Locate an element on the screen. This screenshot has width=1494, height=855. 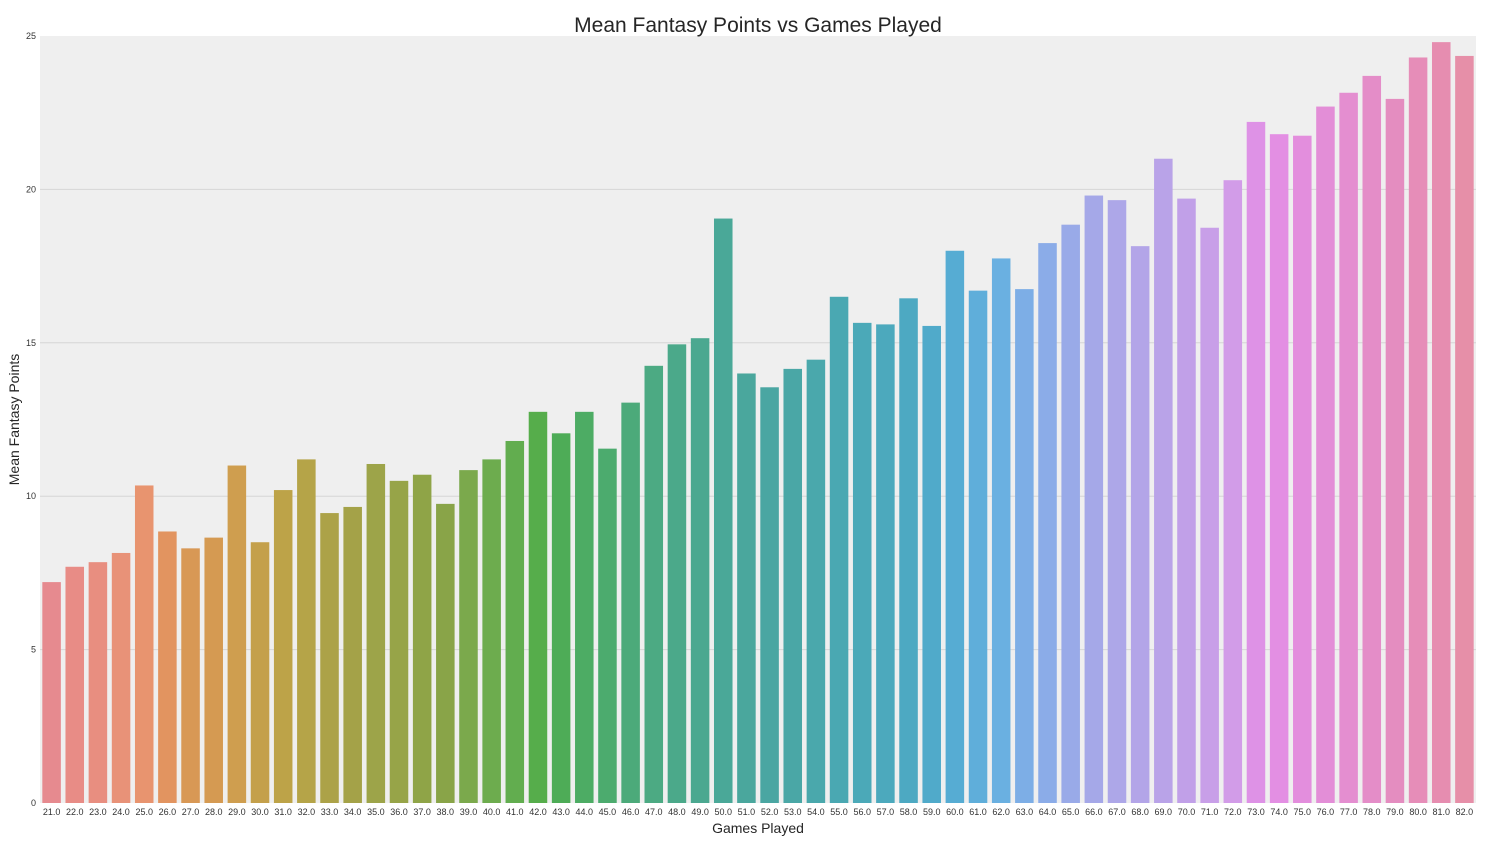
x-tick-label: 54.0 is located at coordinates (816, 812).